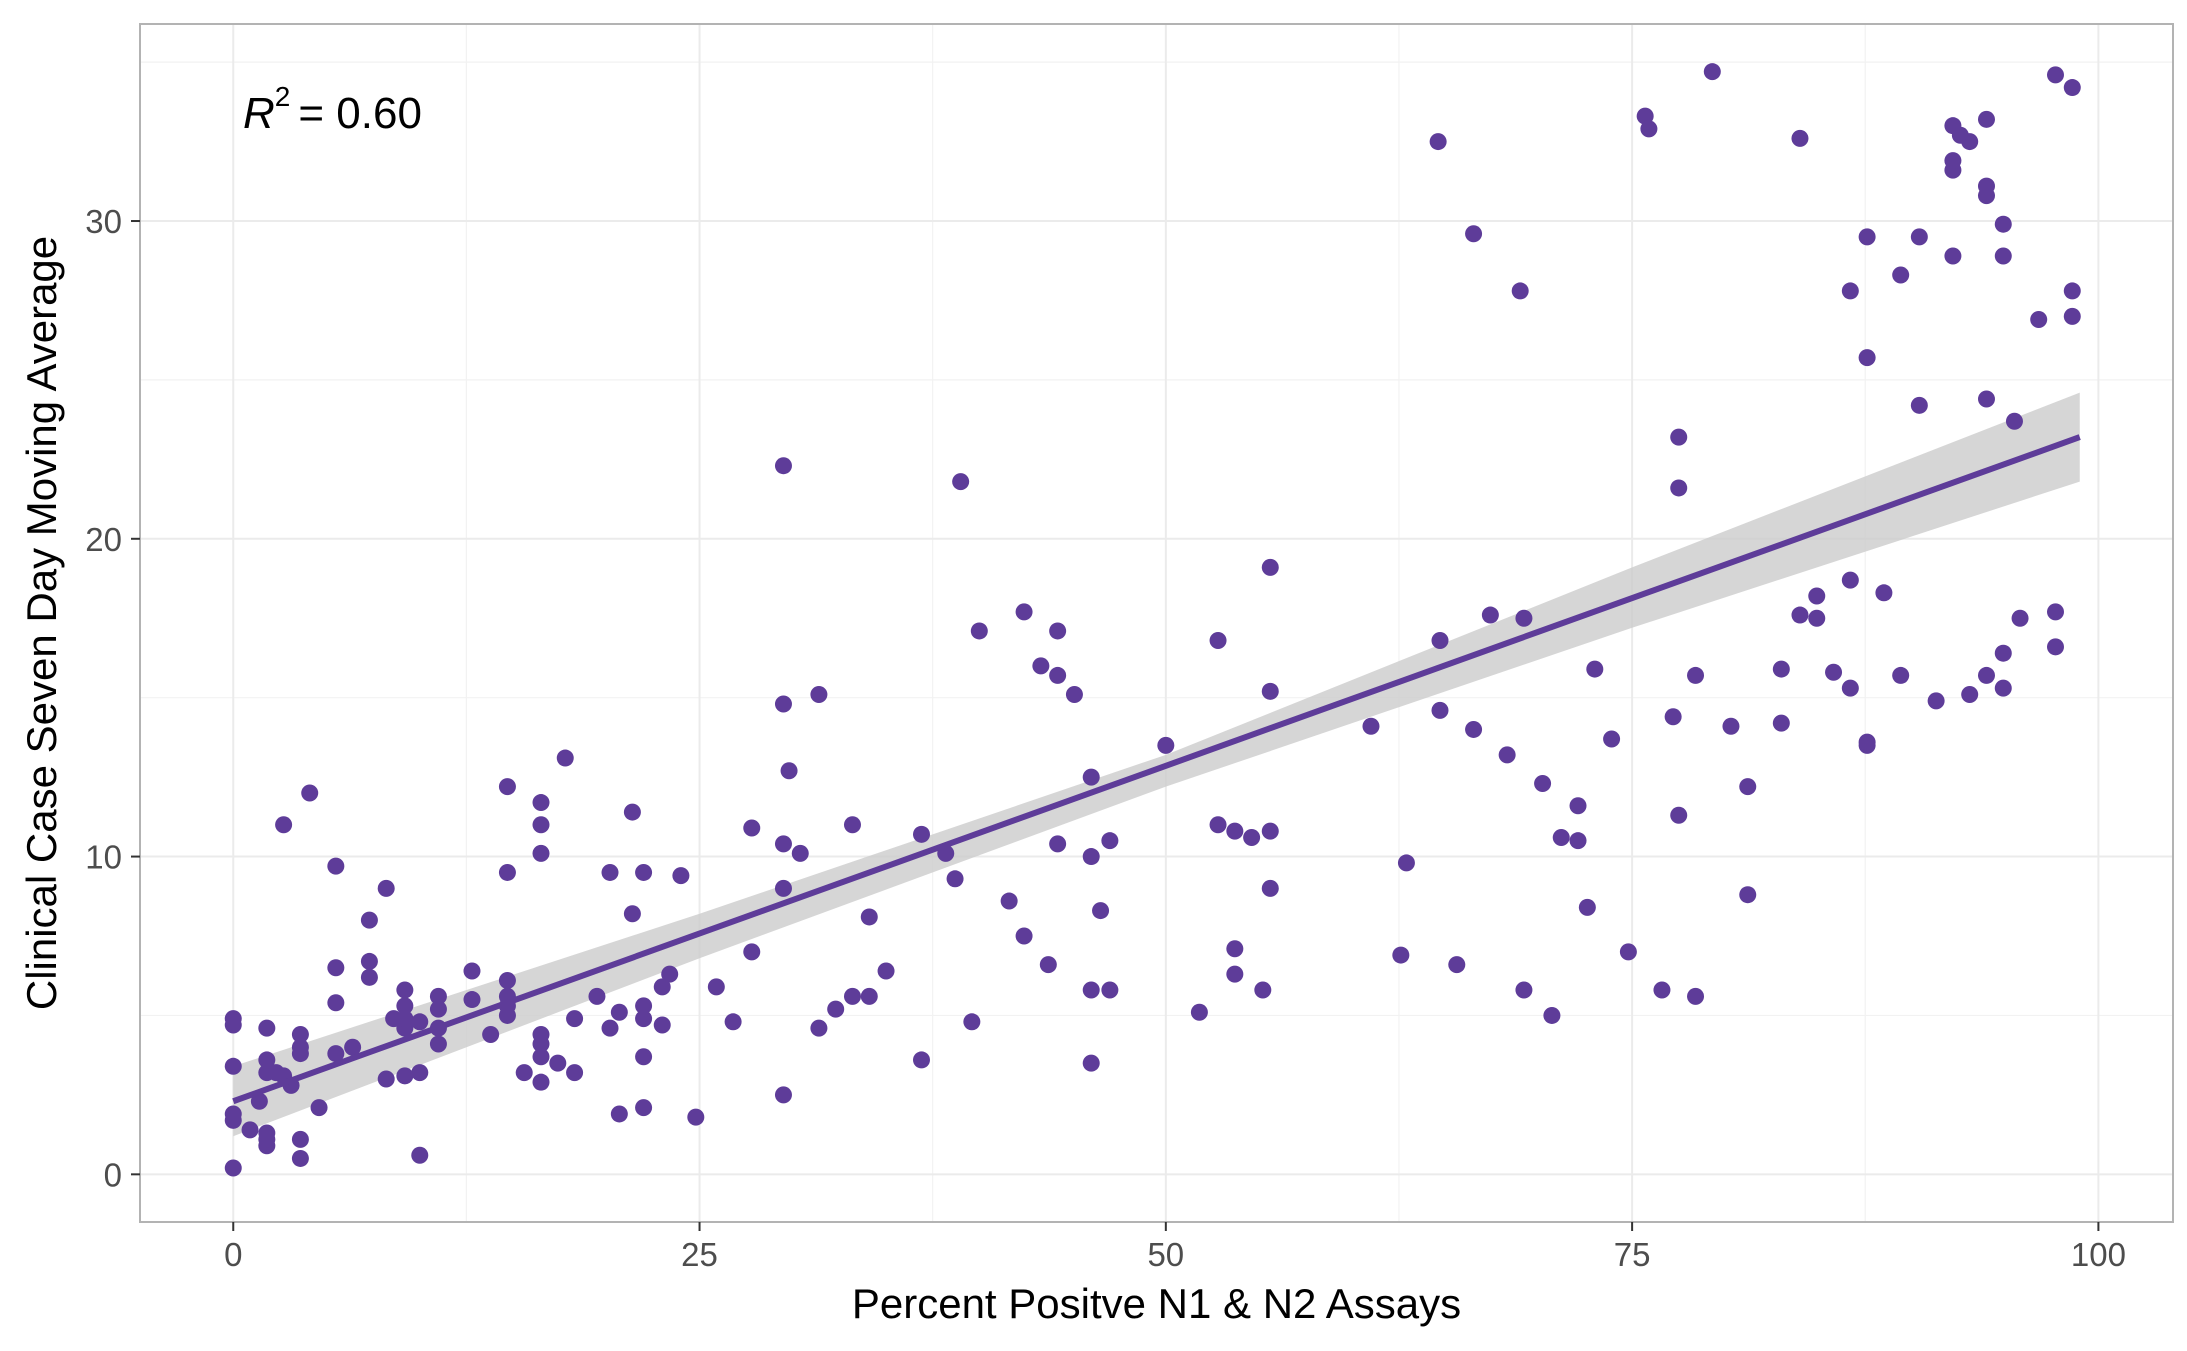  What do you see at coordinates (332, 109) in the screenshot?
I see `r-squared-annotation: R2 = 0.60` at bounding box center [332, 109].